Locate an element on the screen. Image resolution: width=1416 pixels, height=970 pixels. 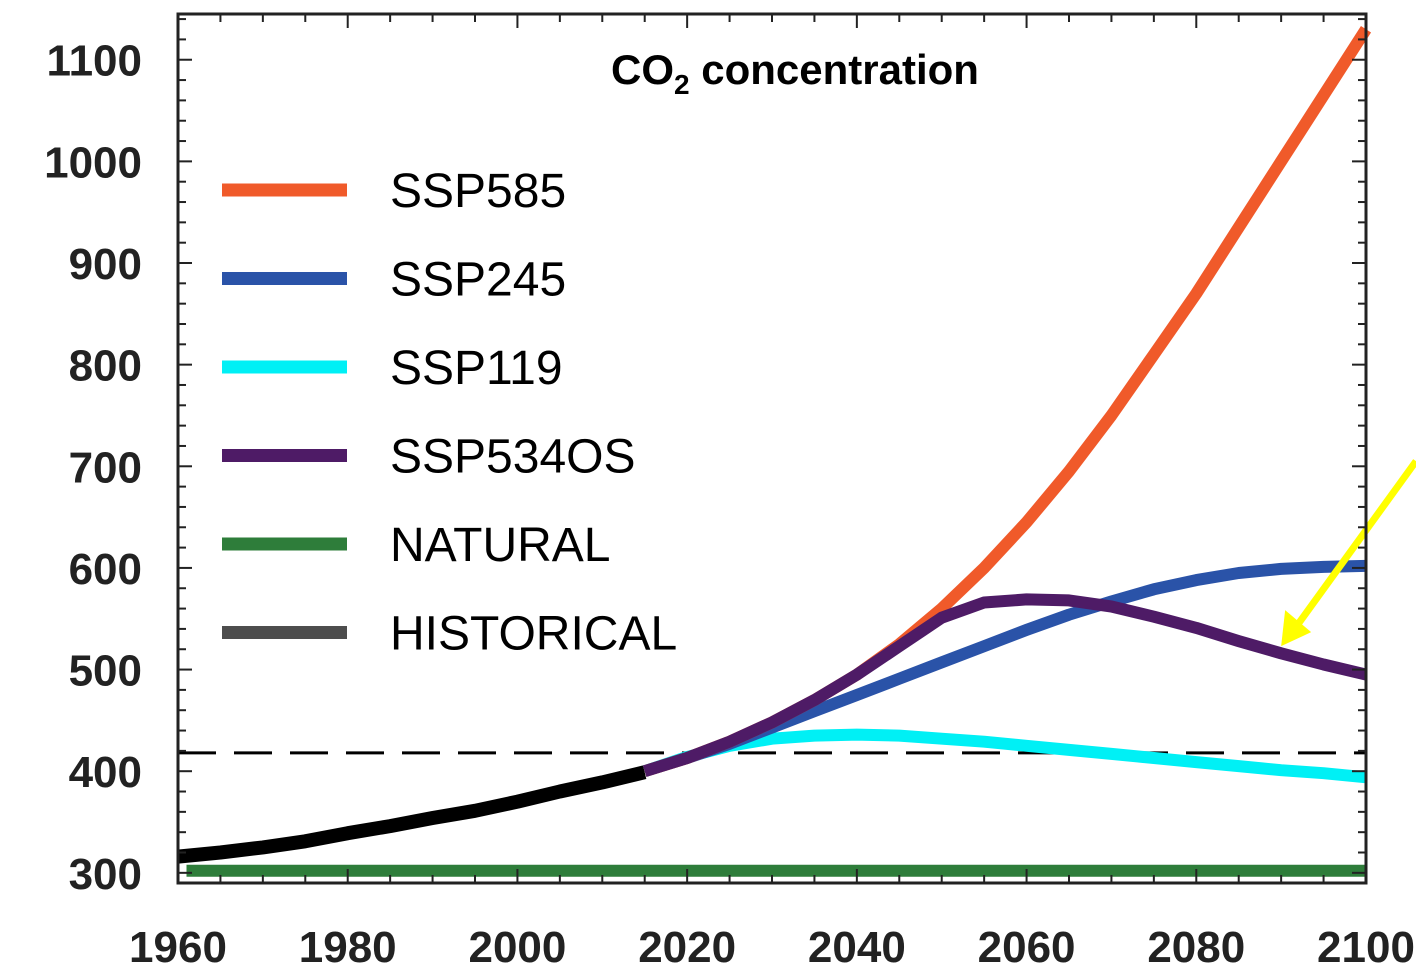
chart-title-suffix: concentration is located at coordinates (834, 69).